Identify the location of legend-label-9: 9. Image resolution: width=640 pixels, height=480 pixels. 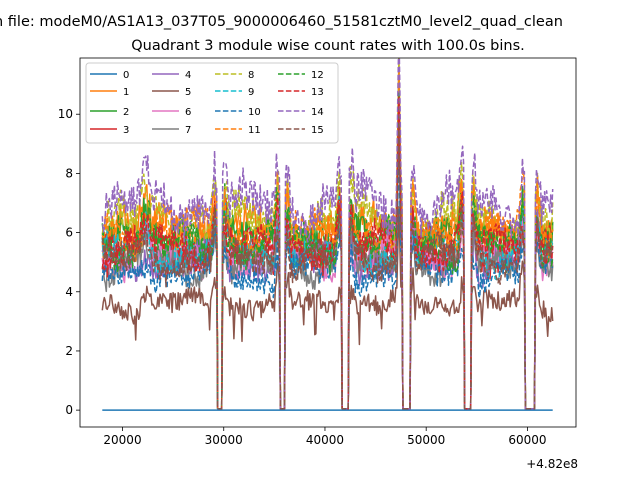
(251, 92).